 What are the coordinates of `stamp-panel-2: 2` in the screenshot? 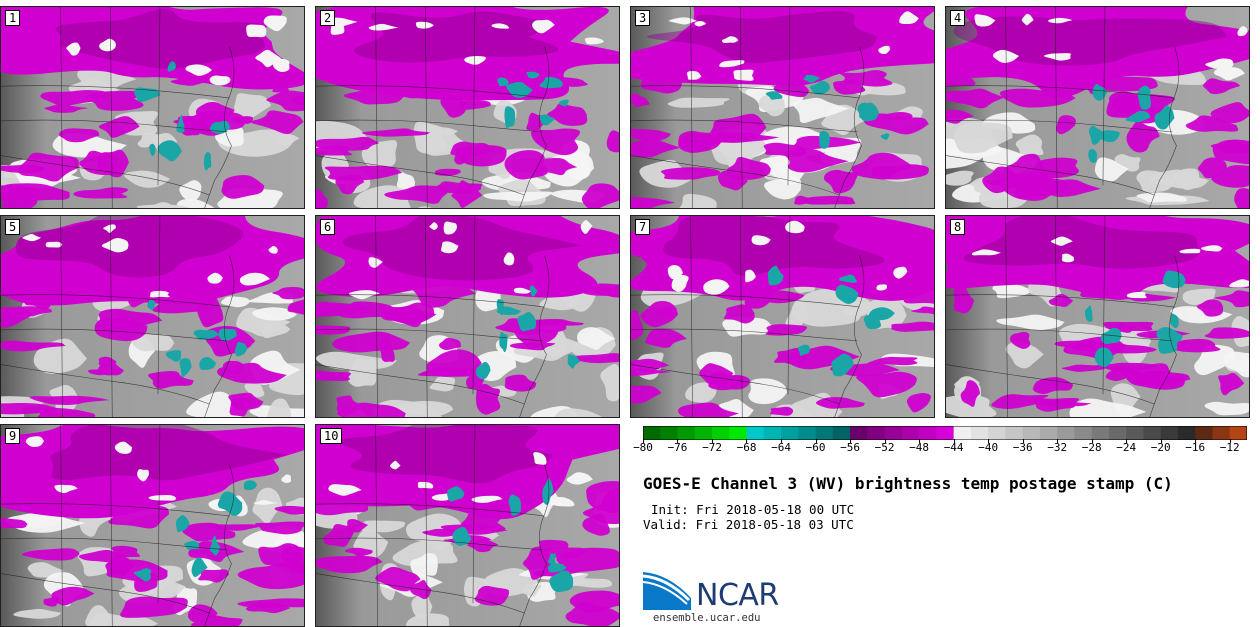 It's located at (467, 107).